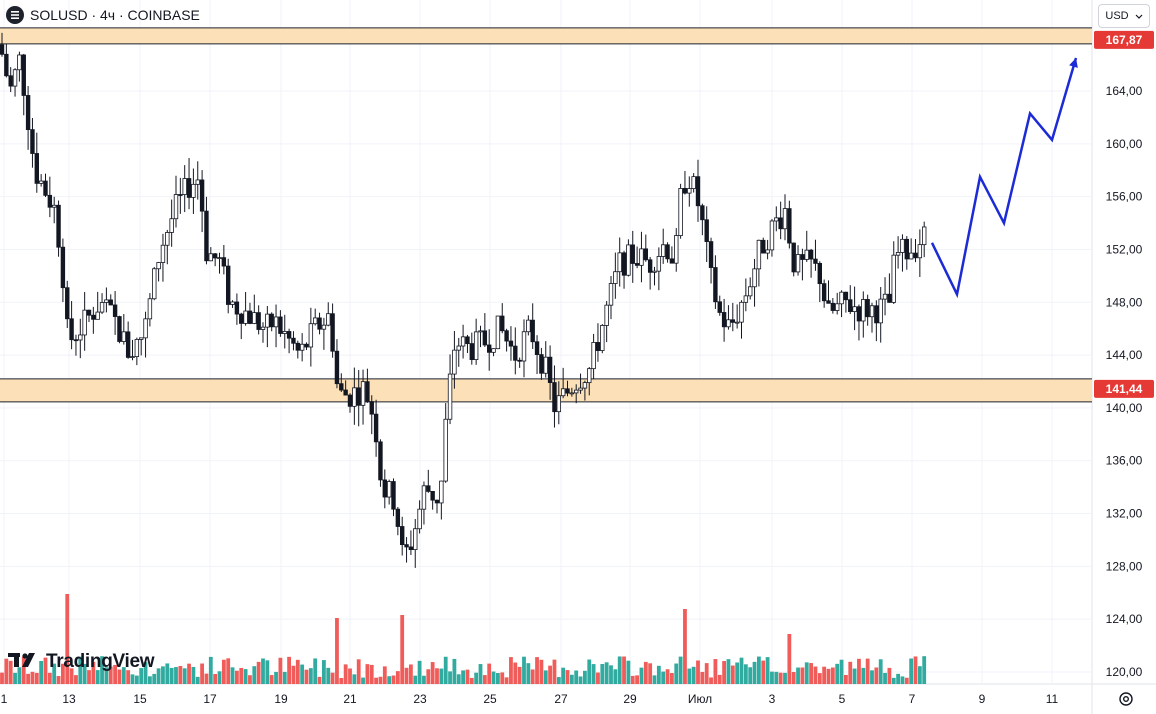 This screenshot has height=714, width=1156. What do you see at coordinates (1073, 62) in the screenshot?
I see `forecast-arrowhead` at bounding box center [1073, 62].